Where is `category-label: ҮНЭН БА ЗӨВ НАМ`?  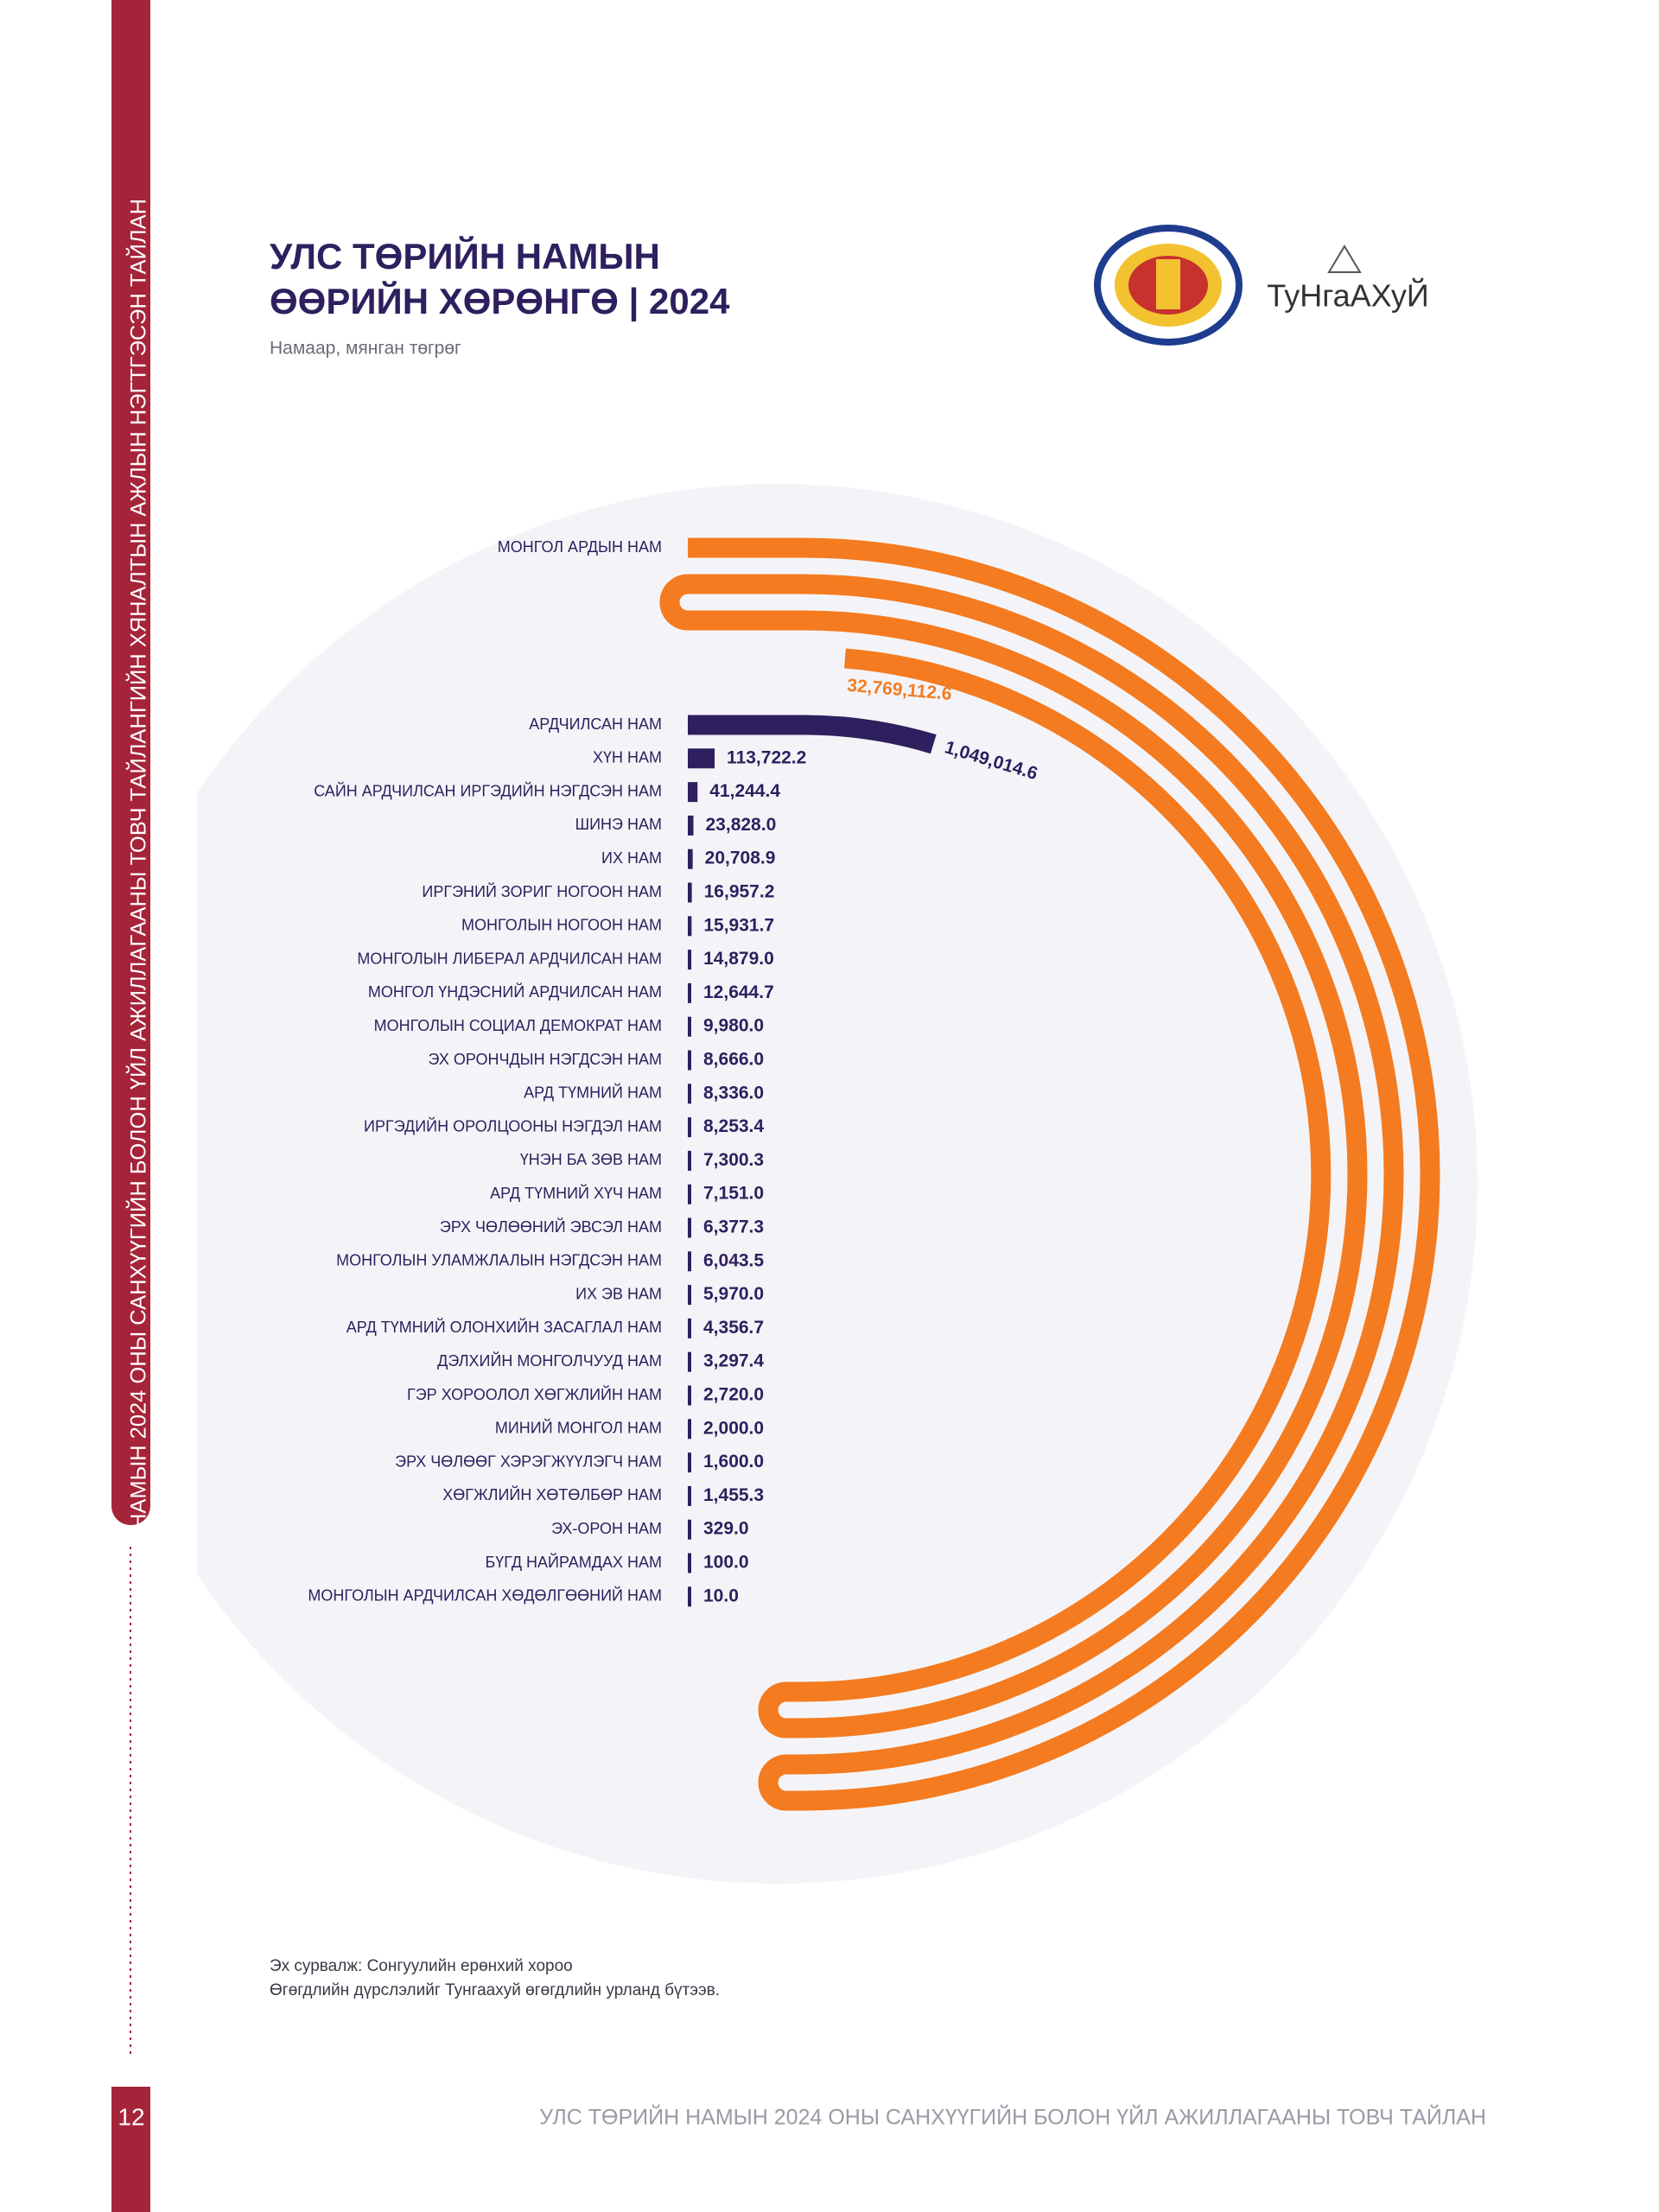 category-label: ҮНЭН БА ЗӨВ НАМ is located at coordinates (591, 1159).